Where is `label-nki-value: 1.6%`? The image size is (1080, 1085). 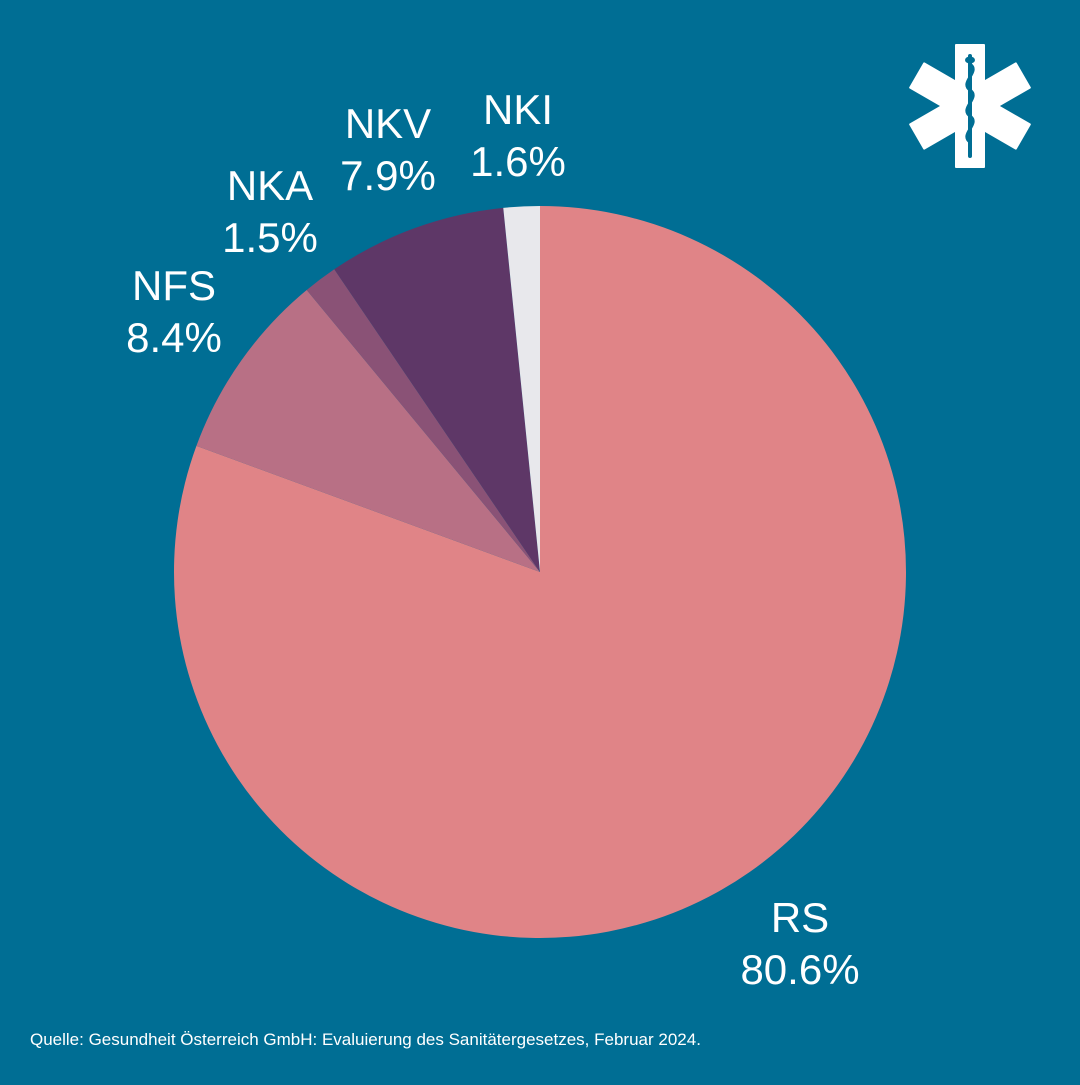
label-nki-value: 1.6% is located at coordinates (518, 161).